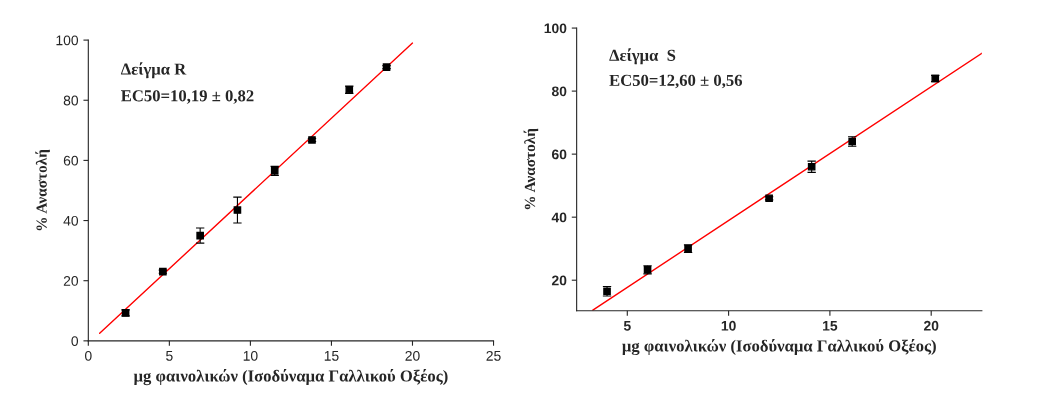 Image resolution: width=1039 pixels, height=401 pixels. I want to click on annotation: Δείγμα S, so click(642, 56).